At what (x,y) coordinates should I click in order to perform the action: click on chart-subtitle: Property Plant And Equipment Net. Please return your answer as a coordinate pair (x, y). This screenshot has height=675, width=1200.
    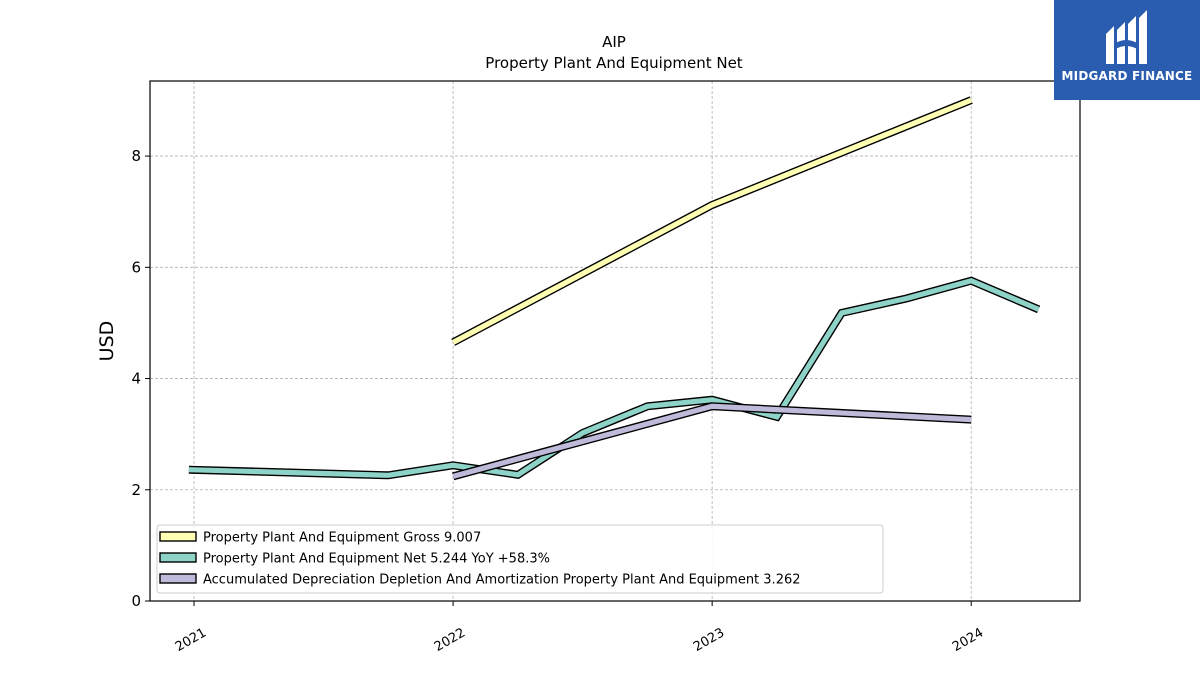
    Looking at the image, I should click on (613, 63).